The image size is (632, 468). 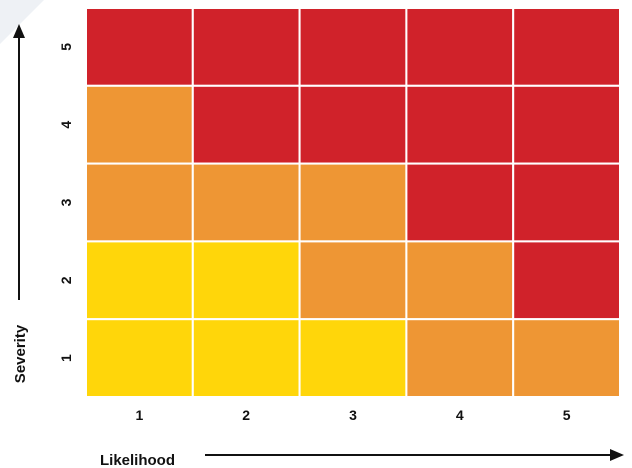 What do you see at coordinates (20, 353) in the screenshot?
I see `y-axis-label: Severity` at bounding box center [20, 353].